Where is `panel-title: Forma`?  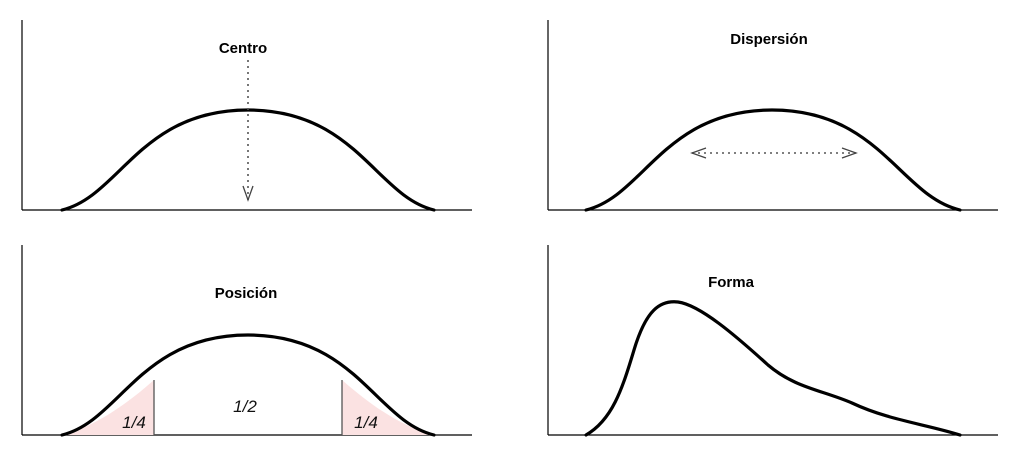
panel-title: Forma is located at coordinates (731, 282).